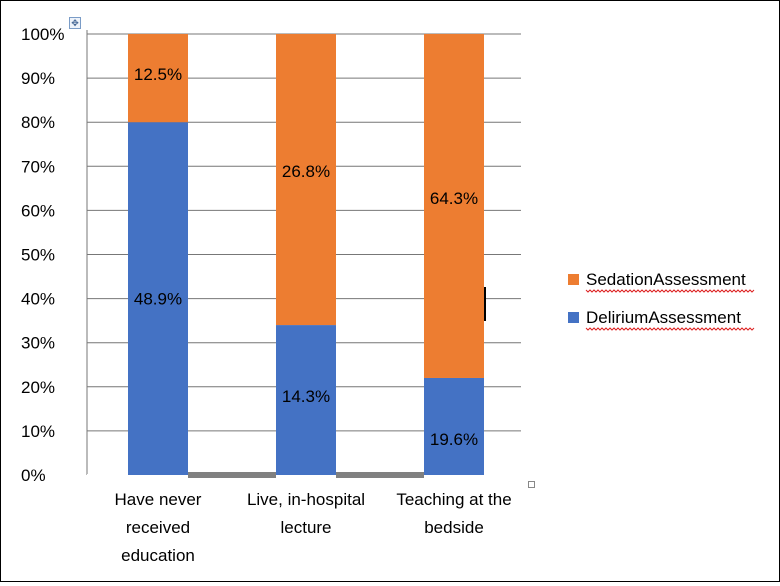  Describe the element at coordinates (38, 431) in the screenshot. I see `y-tick-label: 10%` at that location.